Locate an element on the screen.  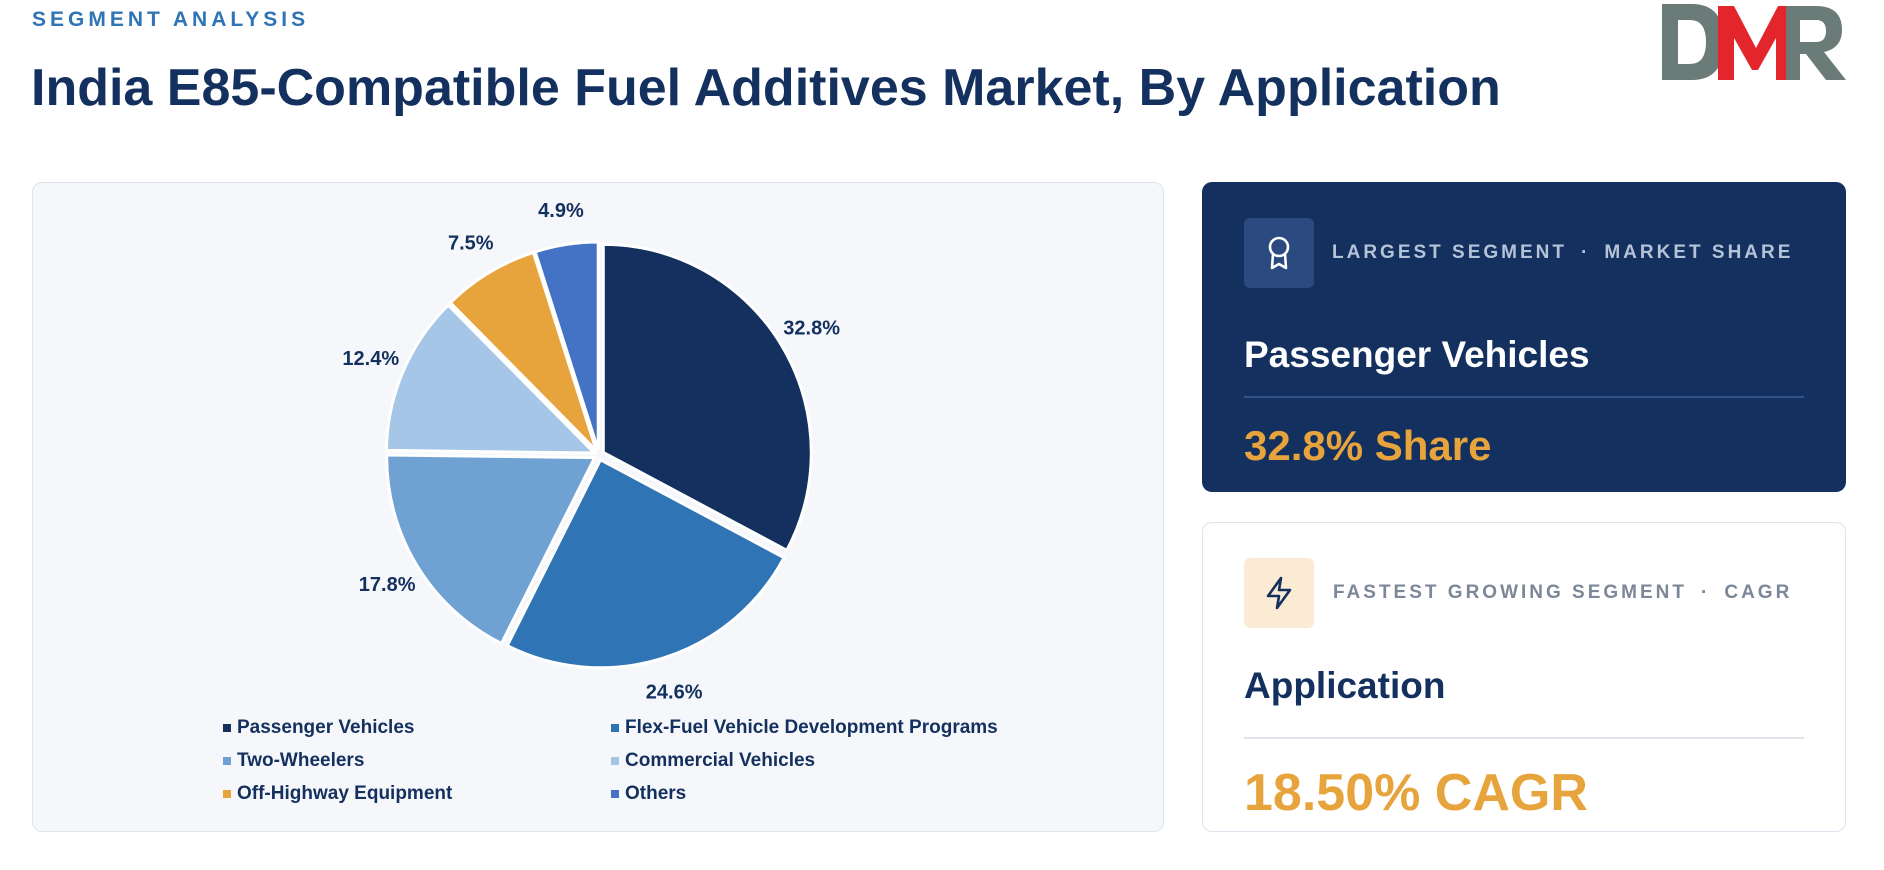
lightning-icon is located at coordinates (1279, 593).